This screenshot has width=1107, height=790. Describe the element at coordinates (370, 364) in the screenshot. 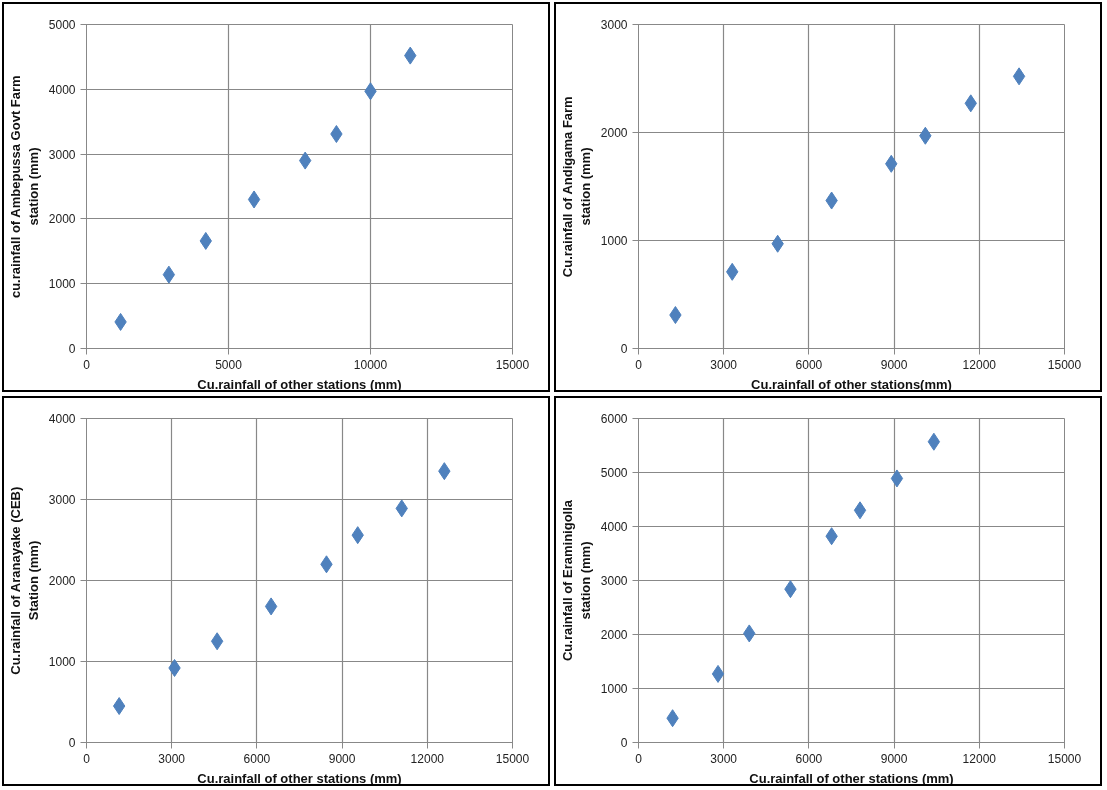

I see `x-tick-label: 10000` at that location.